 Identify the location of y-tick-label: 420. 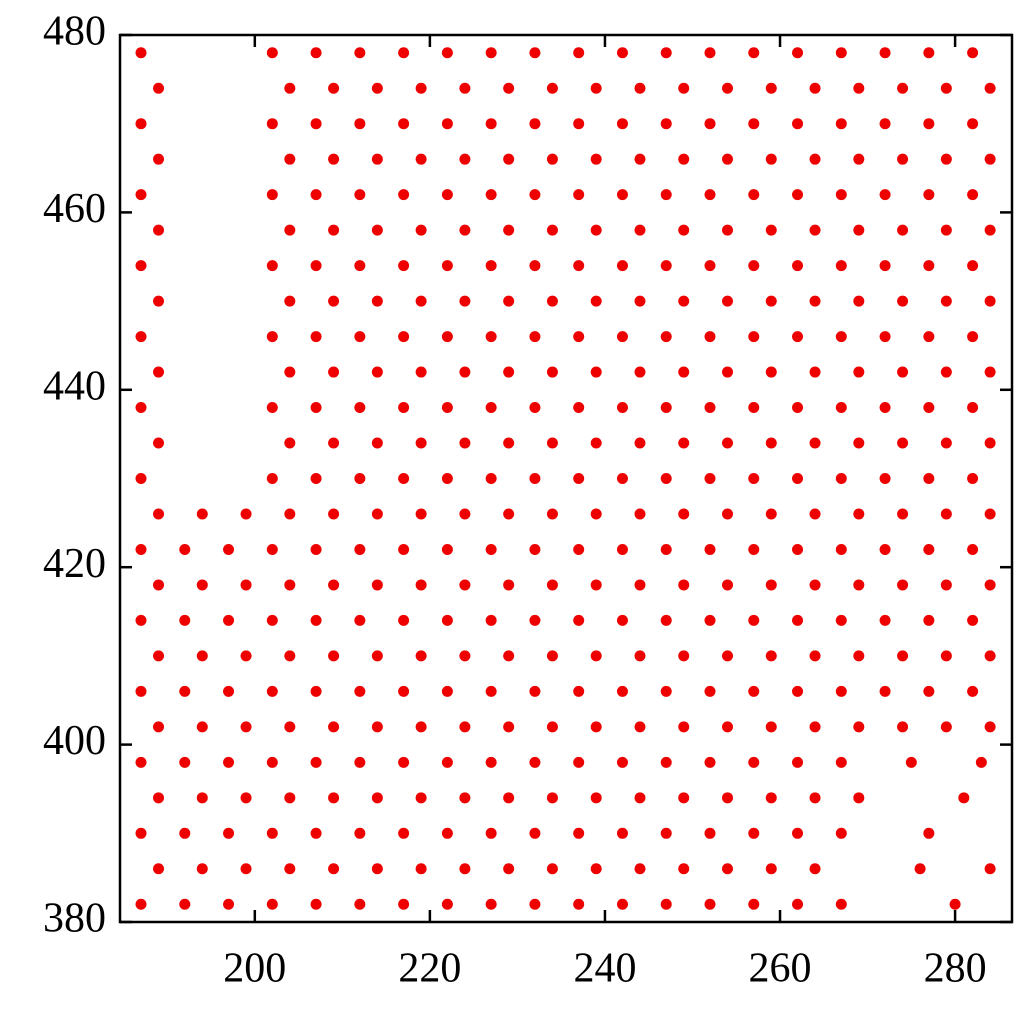
(74, 564).